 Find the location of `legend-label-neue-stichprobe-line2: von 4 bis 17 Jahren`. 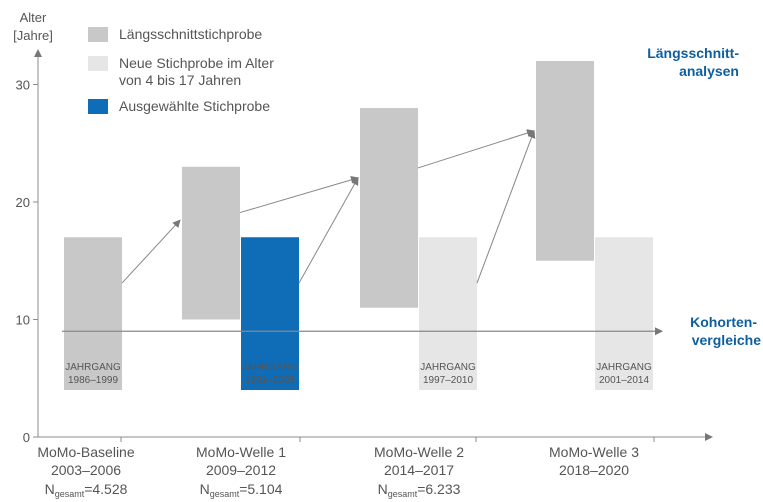

legend-label-neue-stichprobe-line2: von 4 bis 17 Jahren is located at coordinates (180, 80).